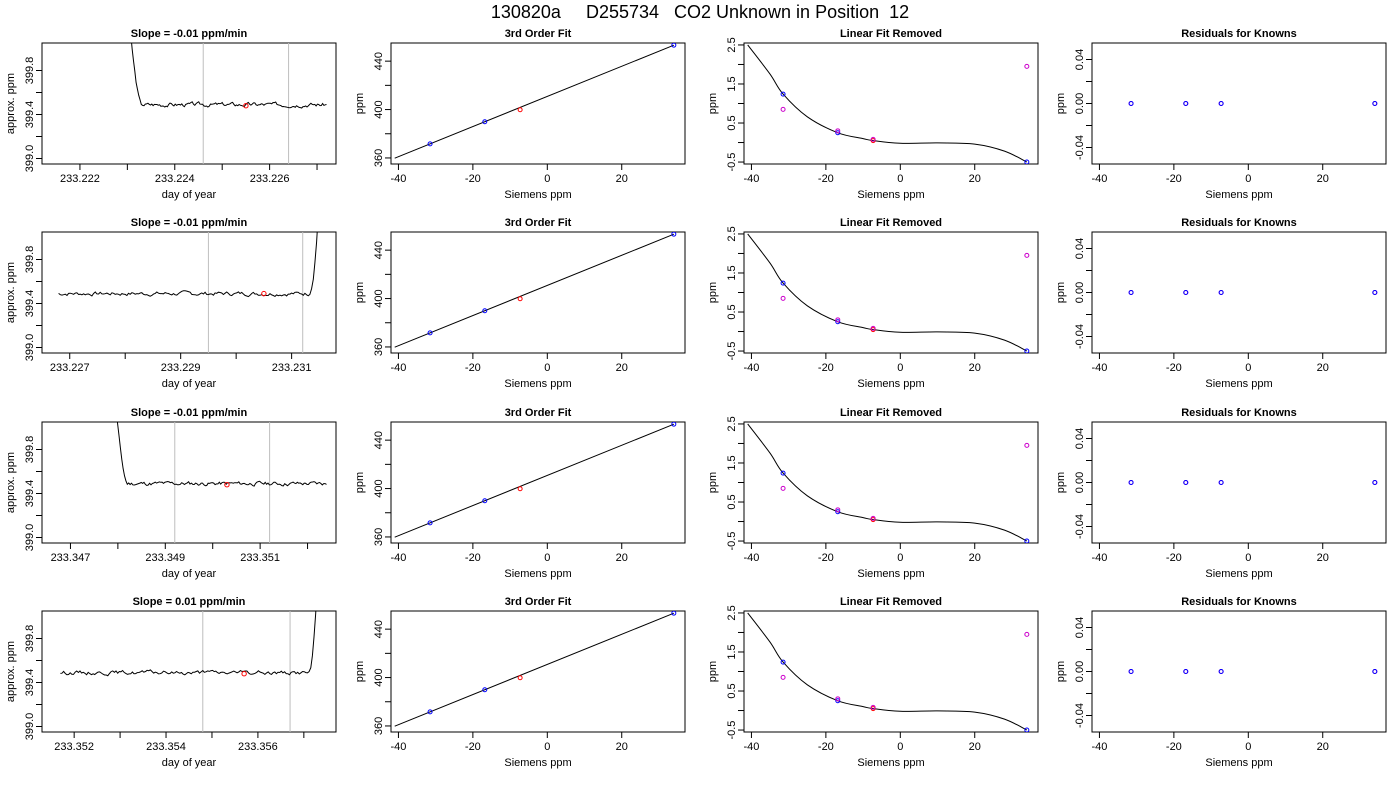 This screenshot has width=1400, height=800. Describe the element at coordinates (189, 223) in the screenshot. I see `chart-title: Slope = -0.01 ppm/min` at that location.